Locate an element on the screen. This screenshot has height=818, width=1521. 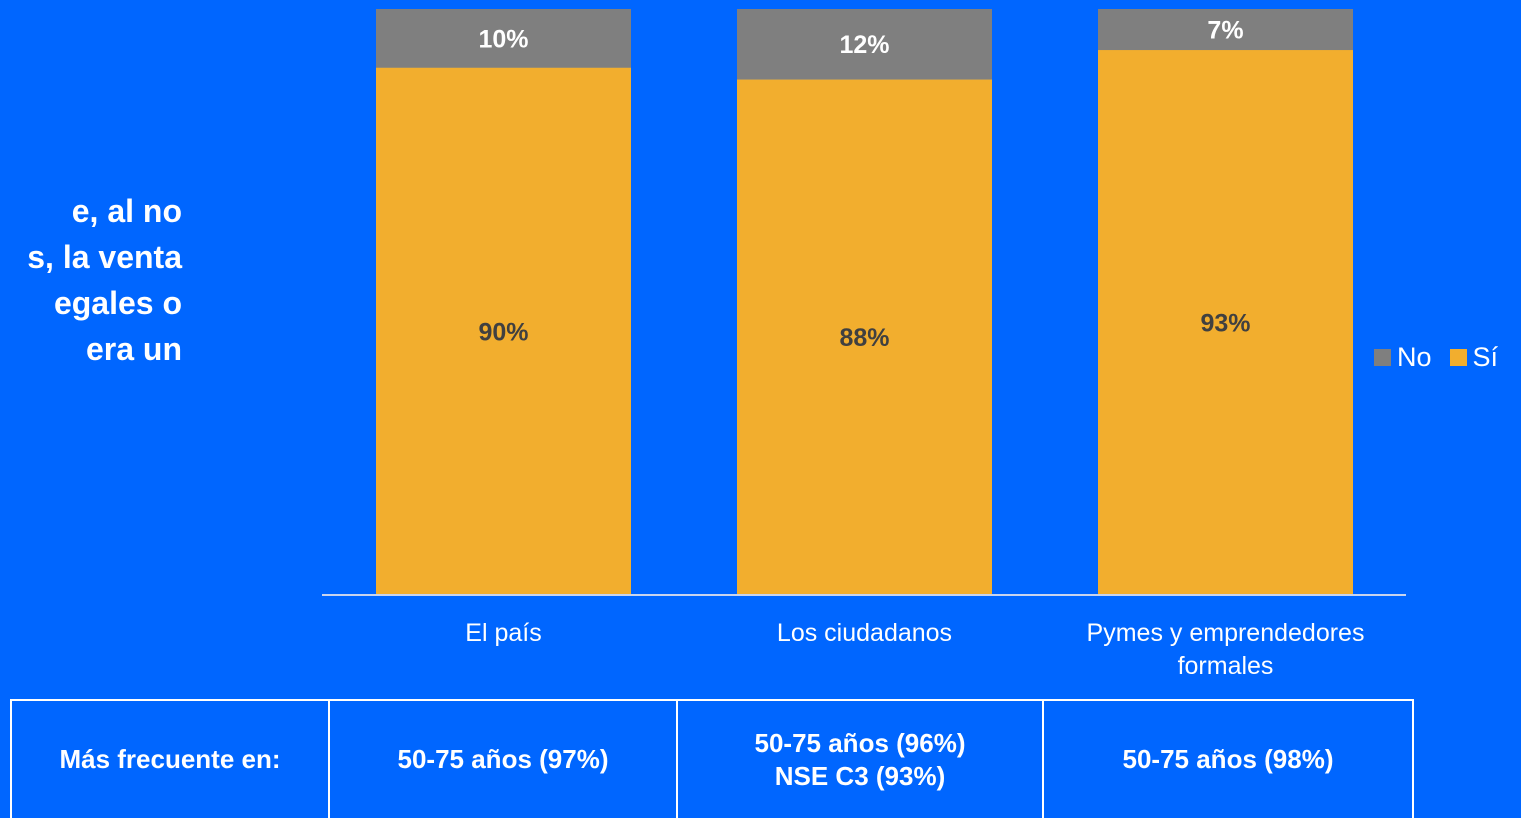
data-label-si: 90% is located at coordinates (503, 332).